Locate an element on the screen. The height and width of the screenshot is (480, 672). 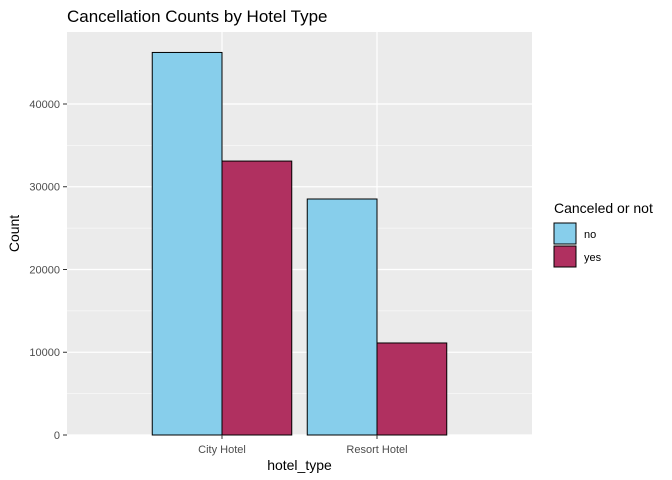
y-tick-label: 0 is located at coordinates (57, 436).